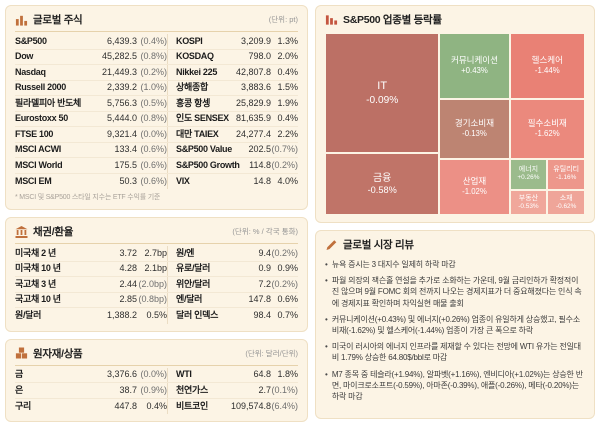  I want to click on instrument-value: 1,388.2, so click(121, 315).